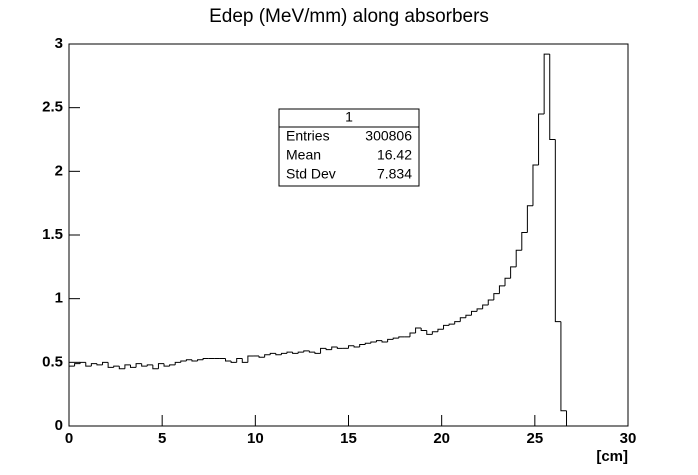  I want to click on stats-value: 7.834, so click(394, 174).